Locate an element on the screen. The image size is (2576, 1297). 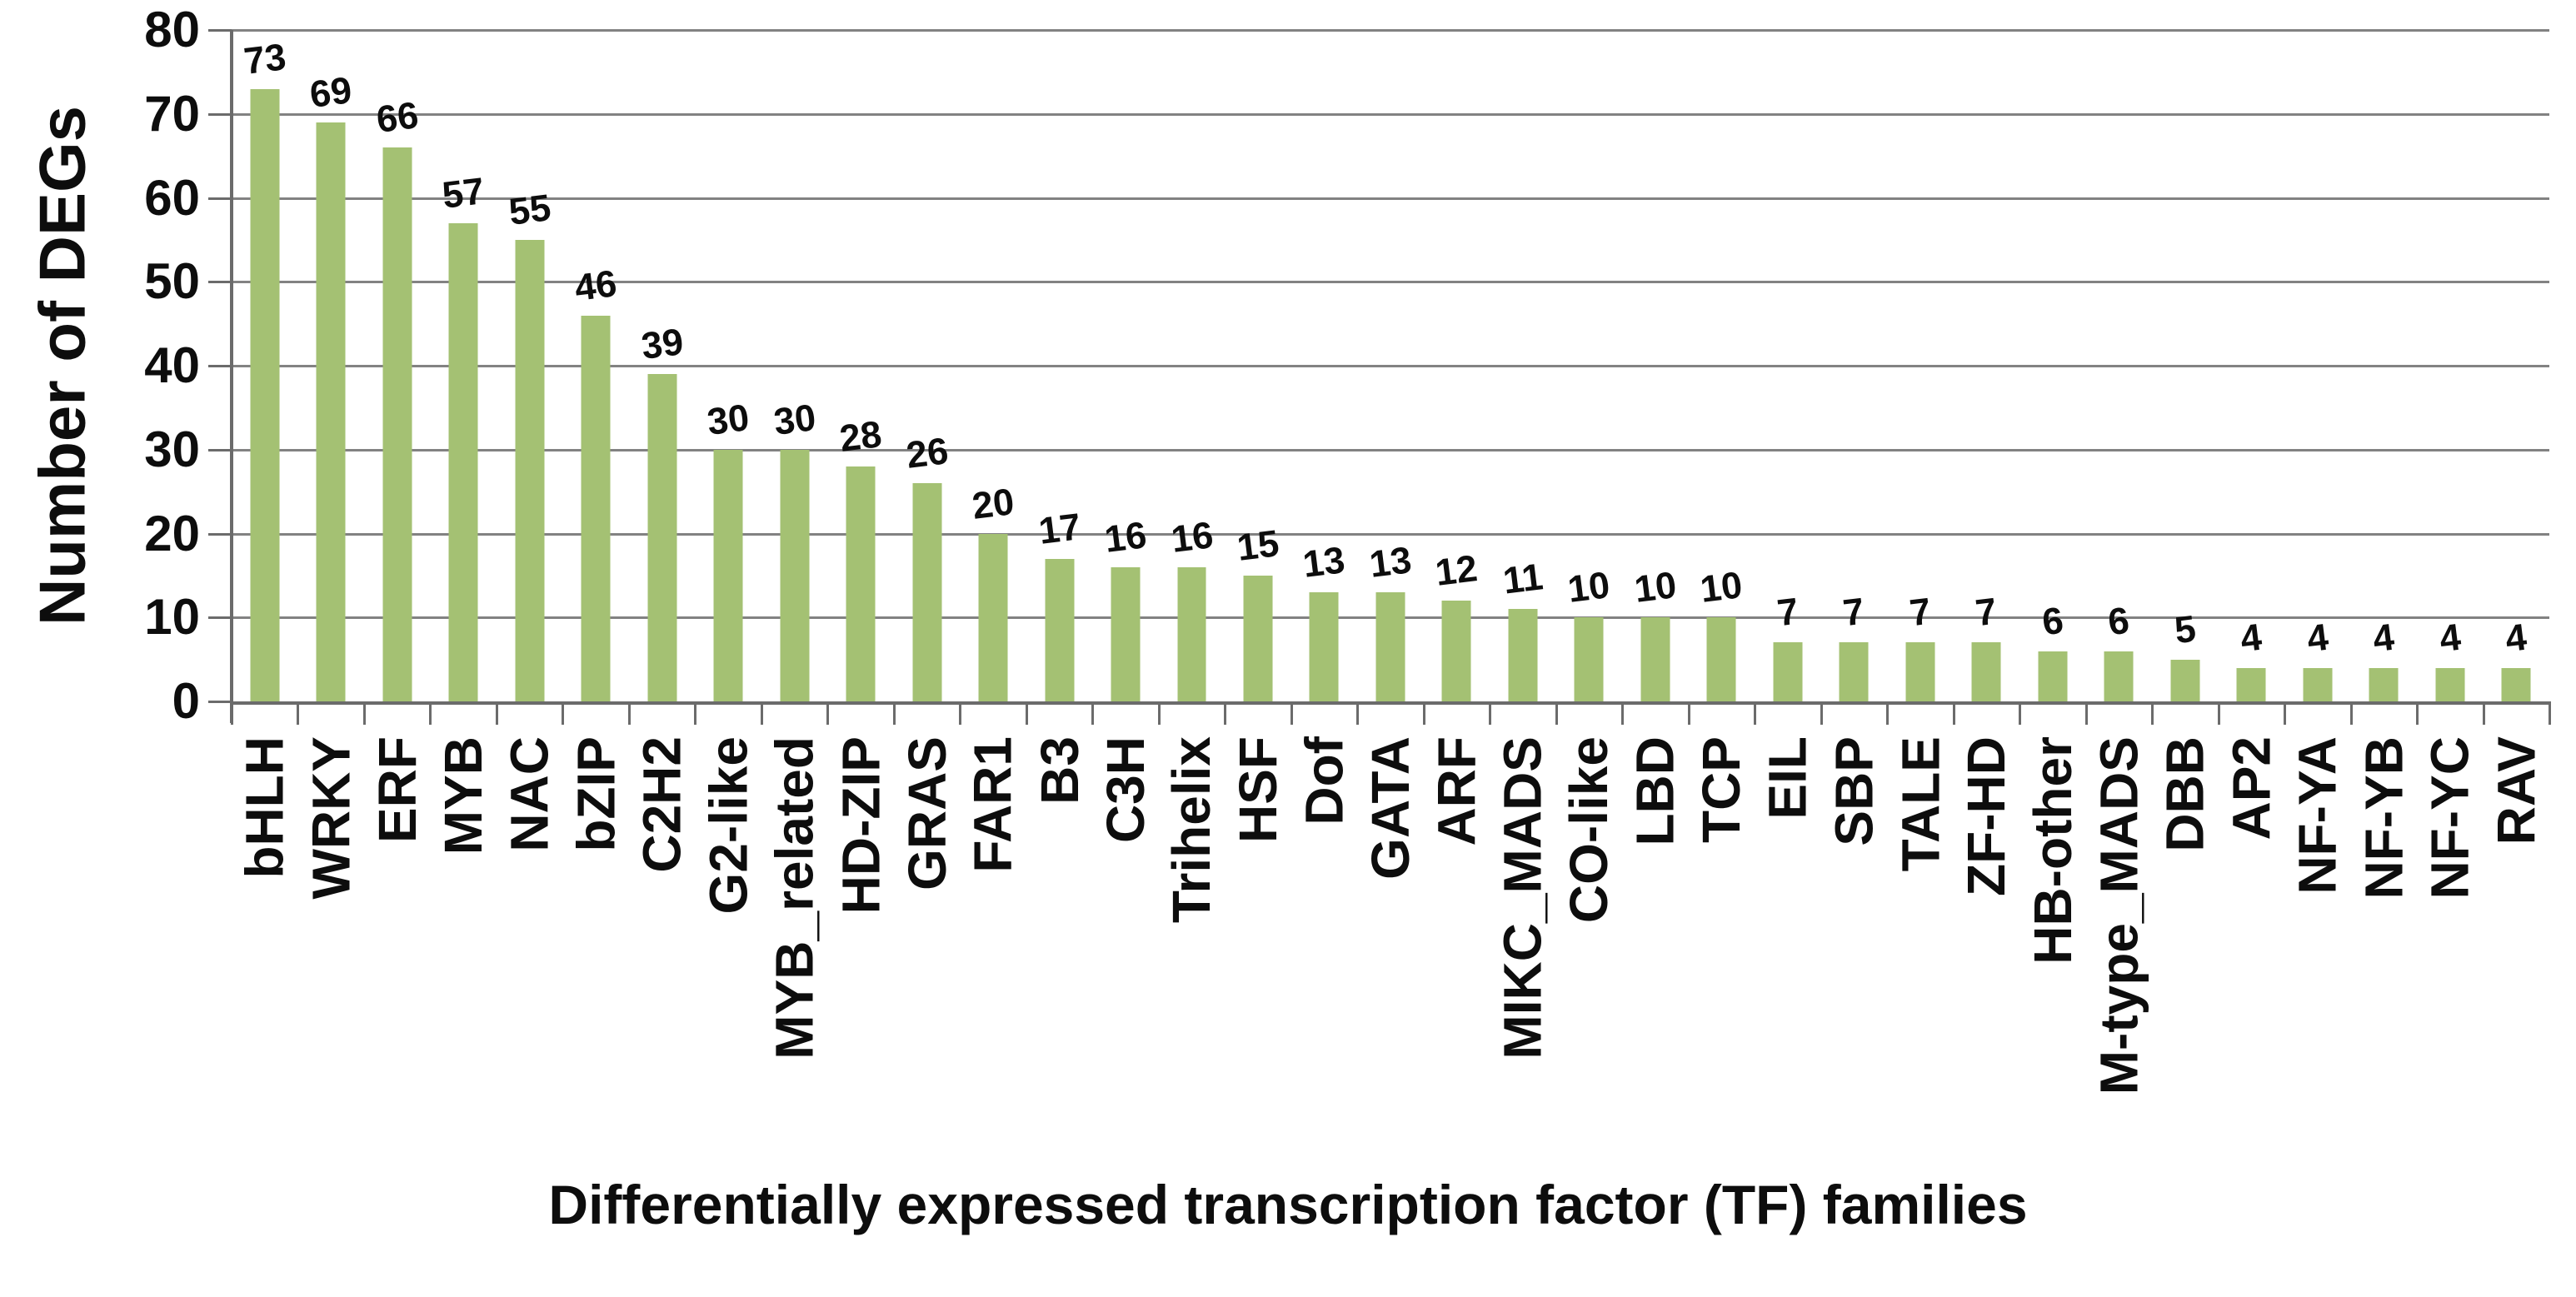
bar-slot-TALE: 7 is located at coordinates (1920, 365).